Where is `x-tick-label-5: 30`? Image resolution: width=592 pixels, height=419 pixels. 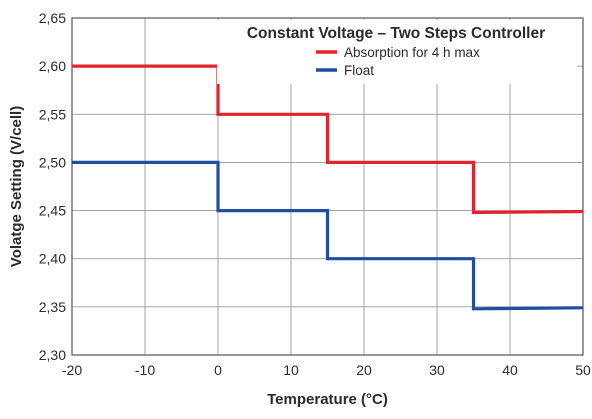
x-tick-label-5: 30 is located at coordinates (437, 370).